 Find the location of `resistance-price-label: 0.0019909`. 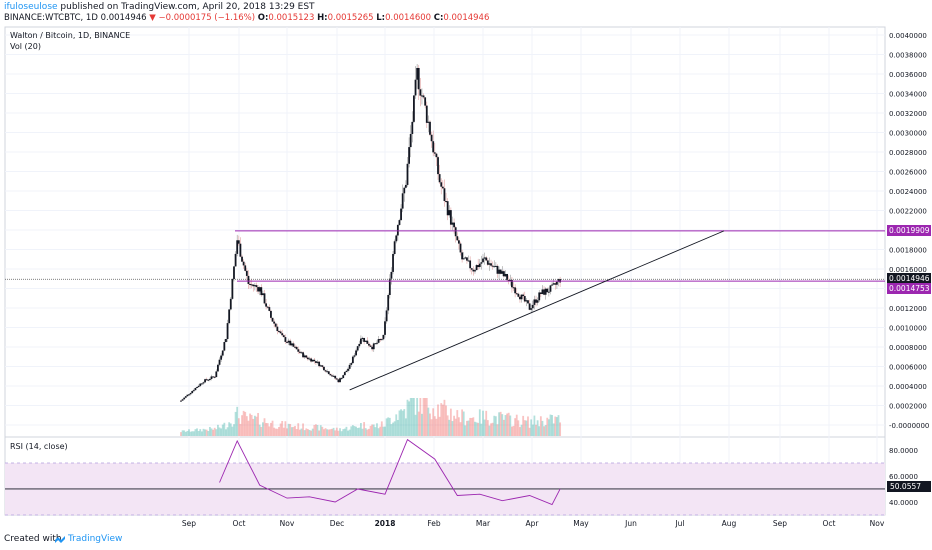

resistance-price-label: 0.0019909 is located at coordinates (909, 230).